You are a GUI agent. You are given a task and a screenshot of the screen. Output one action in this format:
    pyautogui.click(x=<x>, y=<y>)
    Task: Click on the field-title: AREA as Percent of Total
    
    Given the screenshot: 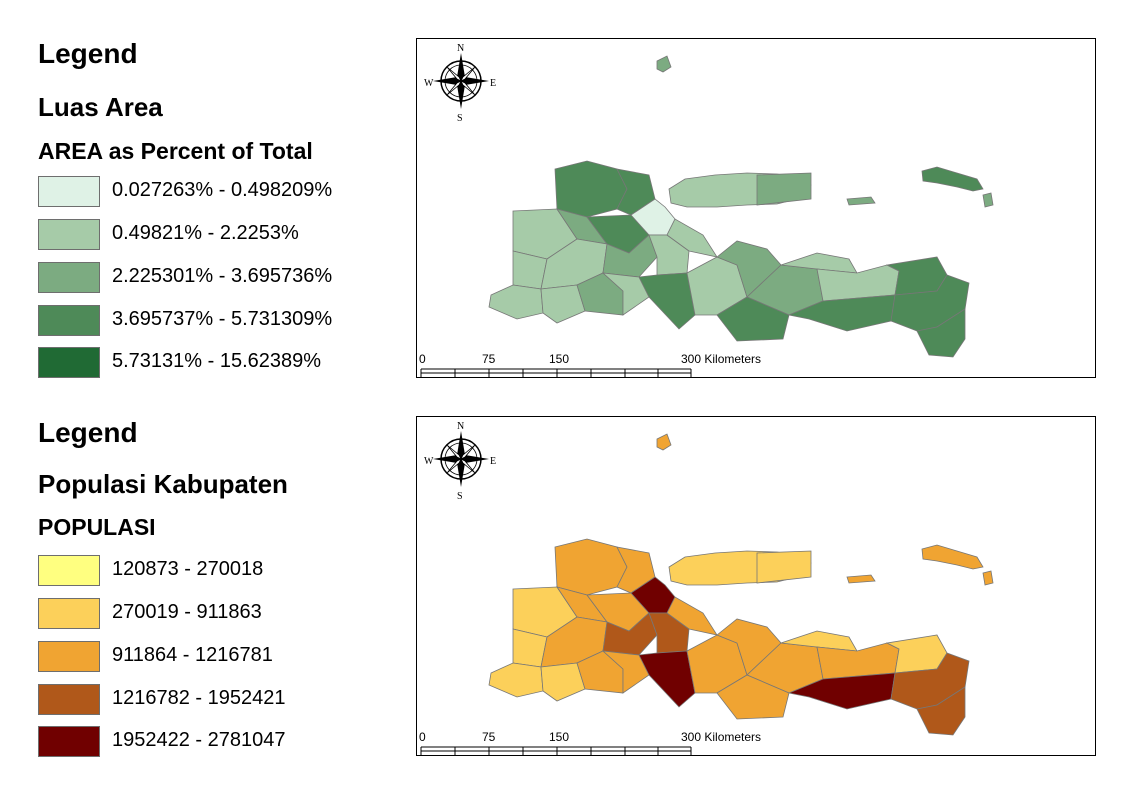 What is the action you would take?
    pyautogui.click(x=175, y=151)
    